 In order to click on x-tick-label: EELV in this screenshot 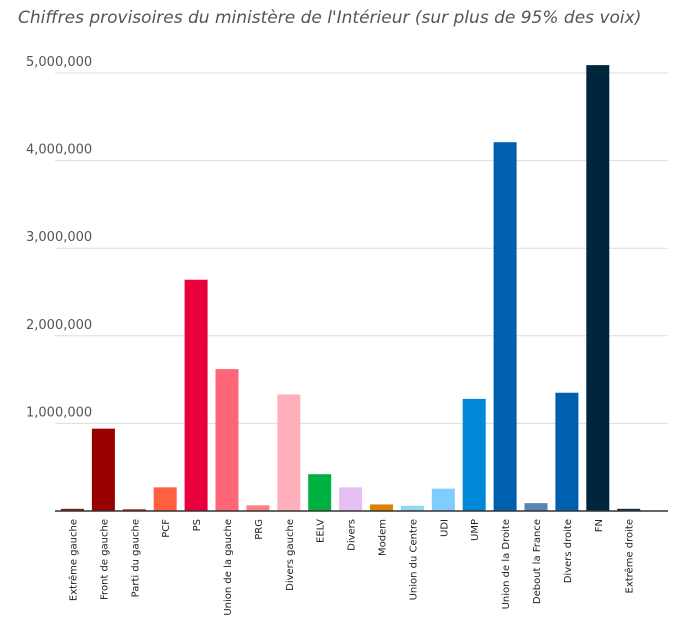, I will do `click(321, 531)`.